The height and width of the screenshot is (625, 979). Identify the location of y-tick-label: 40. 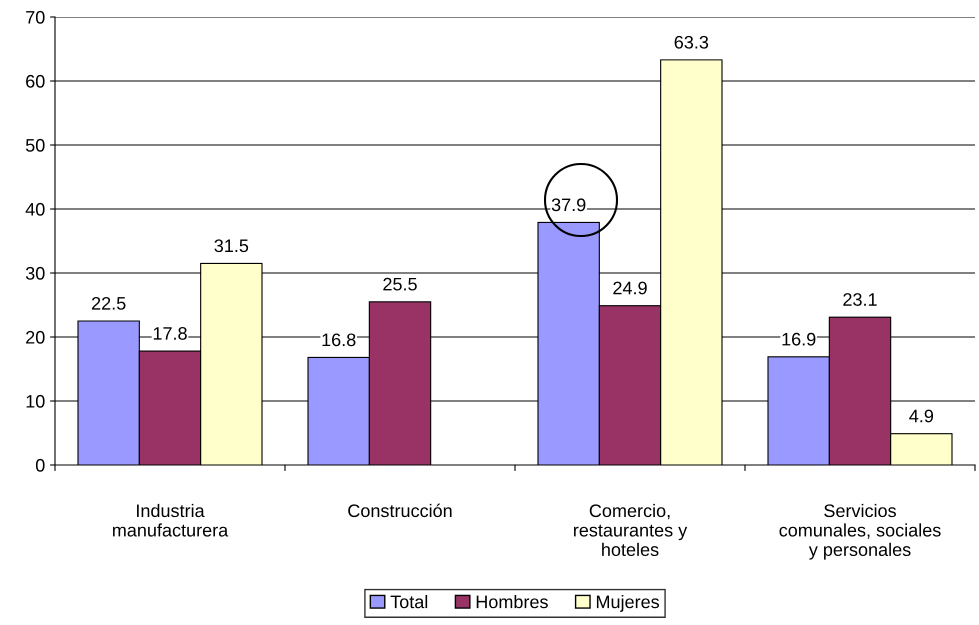
(35, 209).